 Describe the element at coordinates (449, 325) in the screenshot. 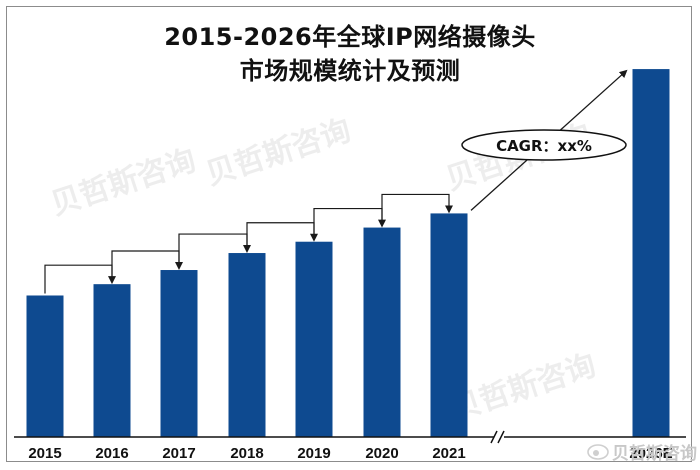

I see `bar-2021` at that location.